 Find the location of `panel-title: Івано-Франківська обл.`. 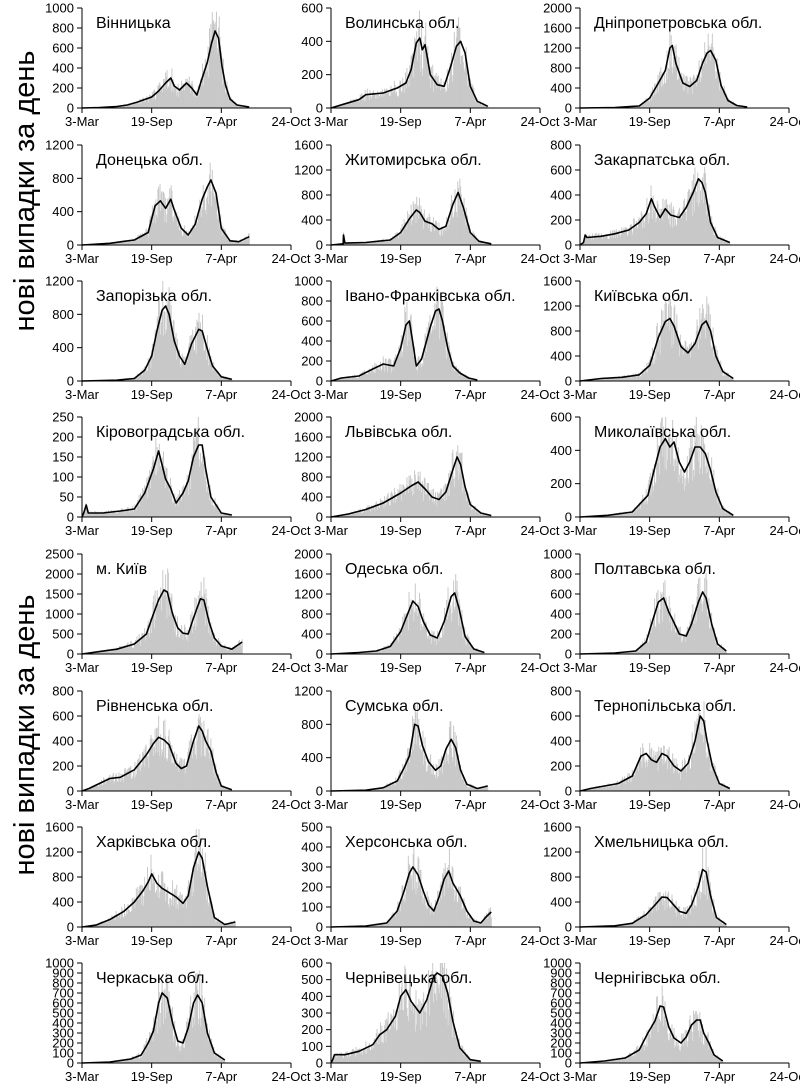

panel-title: Івано-Франківська обл. is located at coordinates (430, 296).